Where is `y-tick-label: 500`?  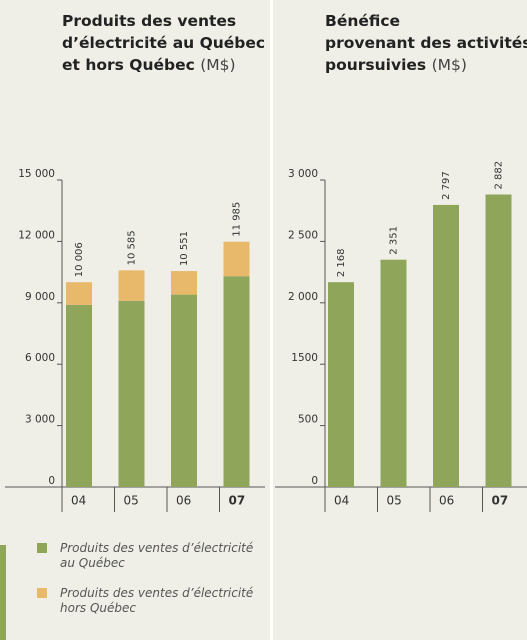 y-tick-label: 500 is located at coordinates (308, 420).